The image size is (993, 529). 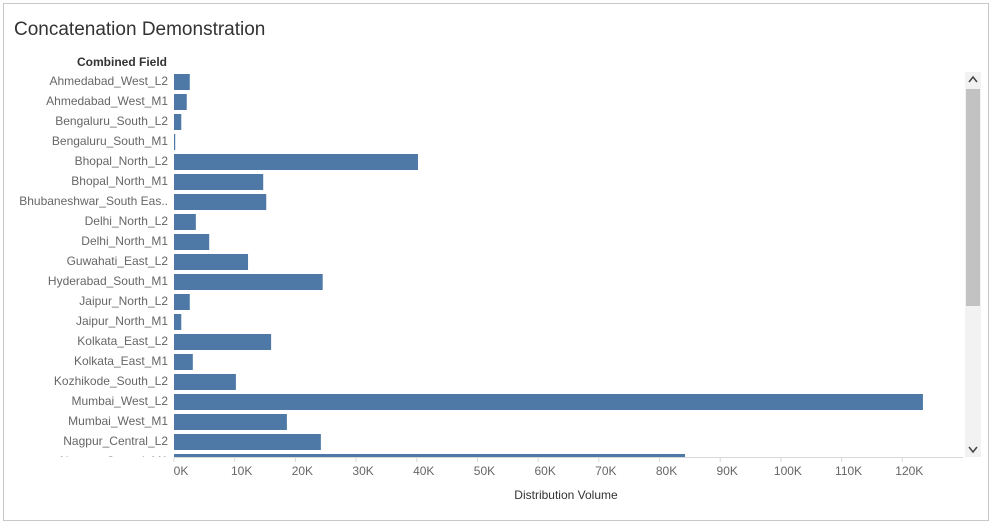 What do you see at coordinates (118, 421) in the screenshot?
I see `row-label: Mumbai_West_M1` at bounding box center [118, 421].